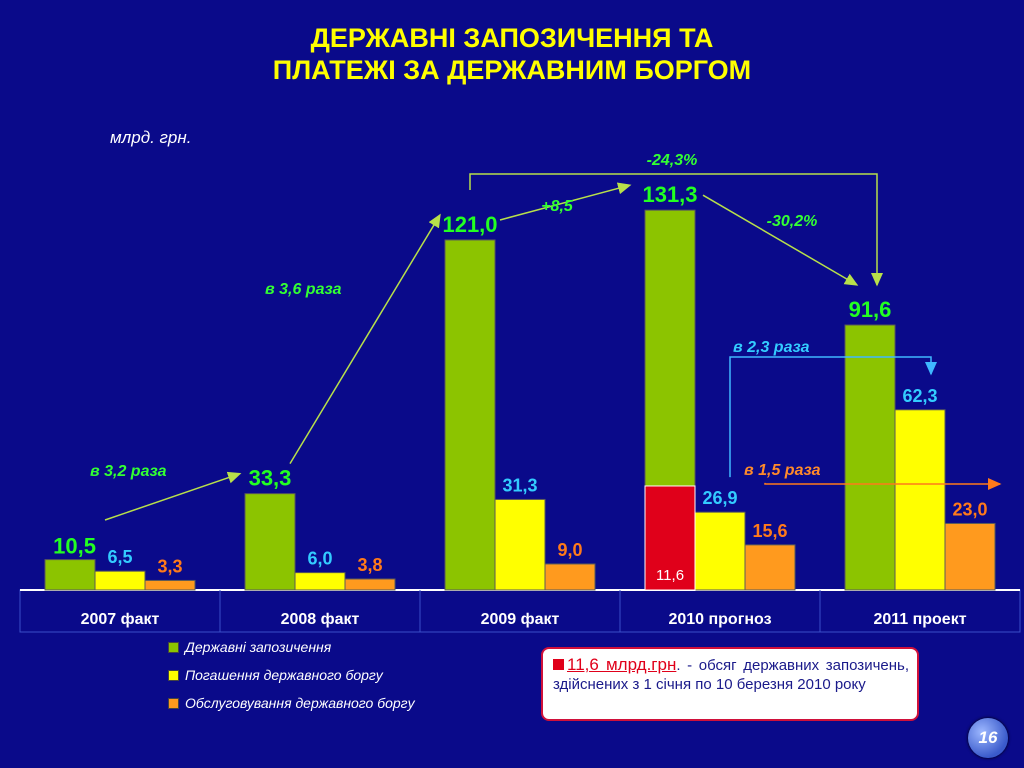 The width and height of the screenshot is (1024, 768). I want to click on growth-arrow-2009-2010, so click(565, 201).